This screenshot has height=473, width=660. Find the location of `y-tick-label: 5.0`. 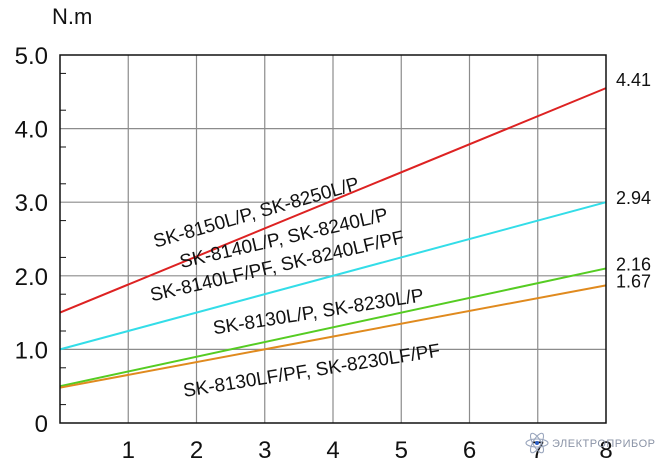

y-tick-label: 5.0 is located at coordinates (31, 56).